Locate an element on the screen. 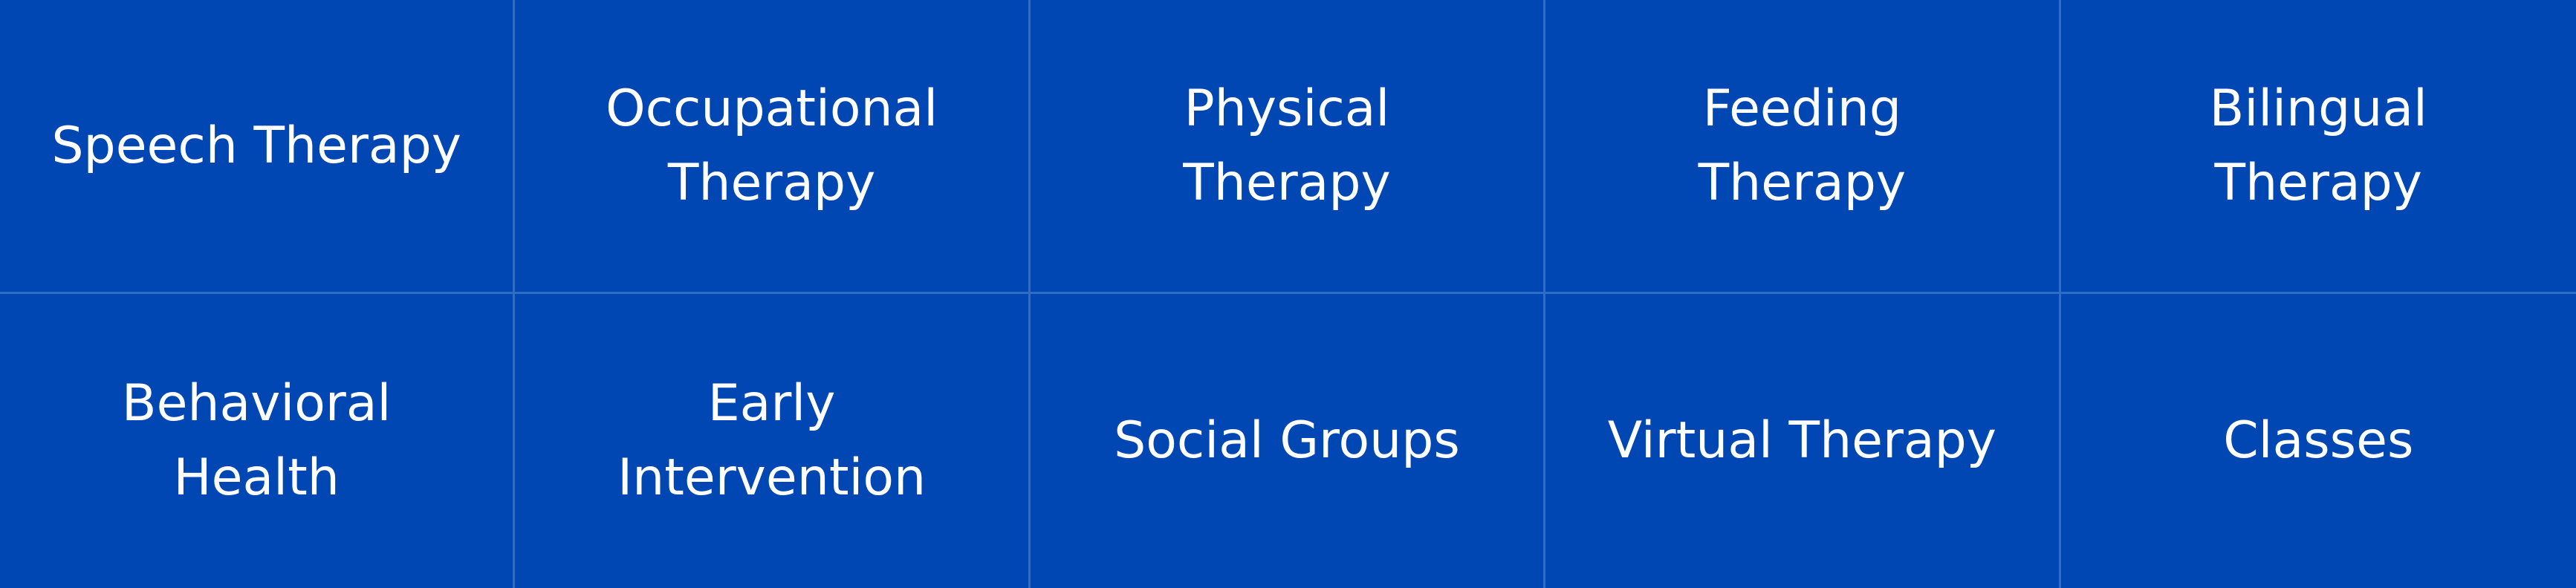 The image size is (2576, 588). early-intervention-tile: Early Intervention is located at coordinates (773, 441).